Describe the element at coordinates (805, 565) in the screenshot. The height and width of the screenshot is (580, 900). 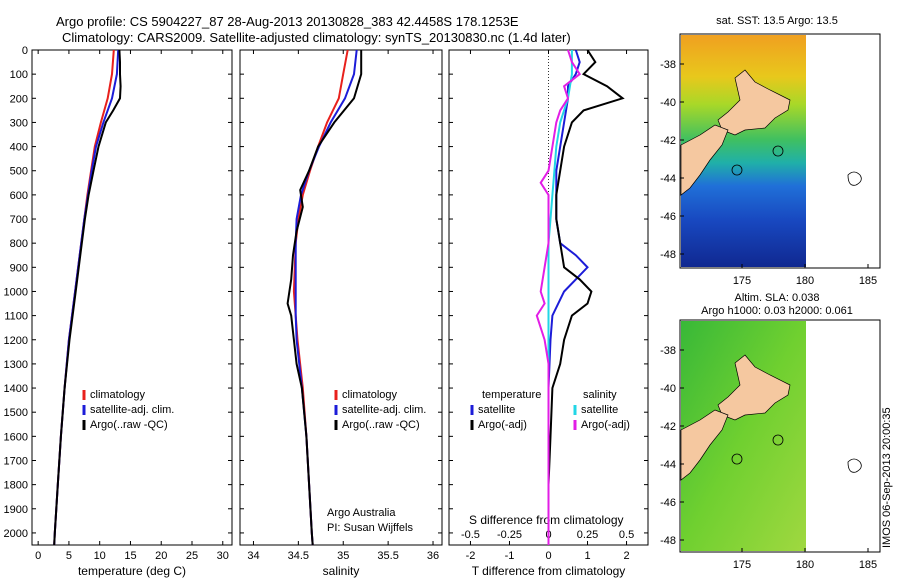
I see `map-x-tick-label: 180` at that location.